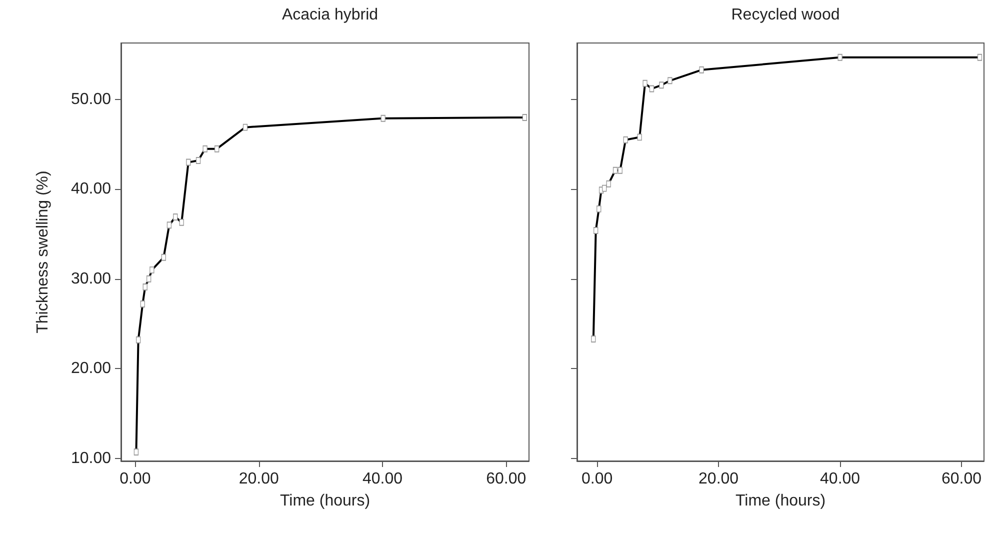  What do you see at coordinates (91, 458) in the screenshot?
I see `y-tick-label: 10.00` at bounding box center [91, 458].